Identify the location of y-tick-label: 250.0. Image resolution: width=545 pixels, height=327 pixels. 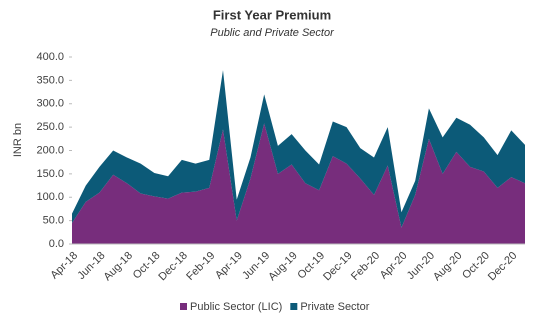
(50, 127).